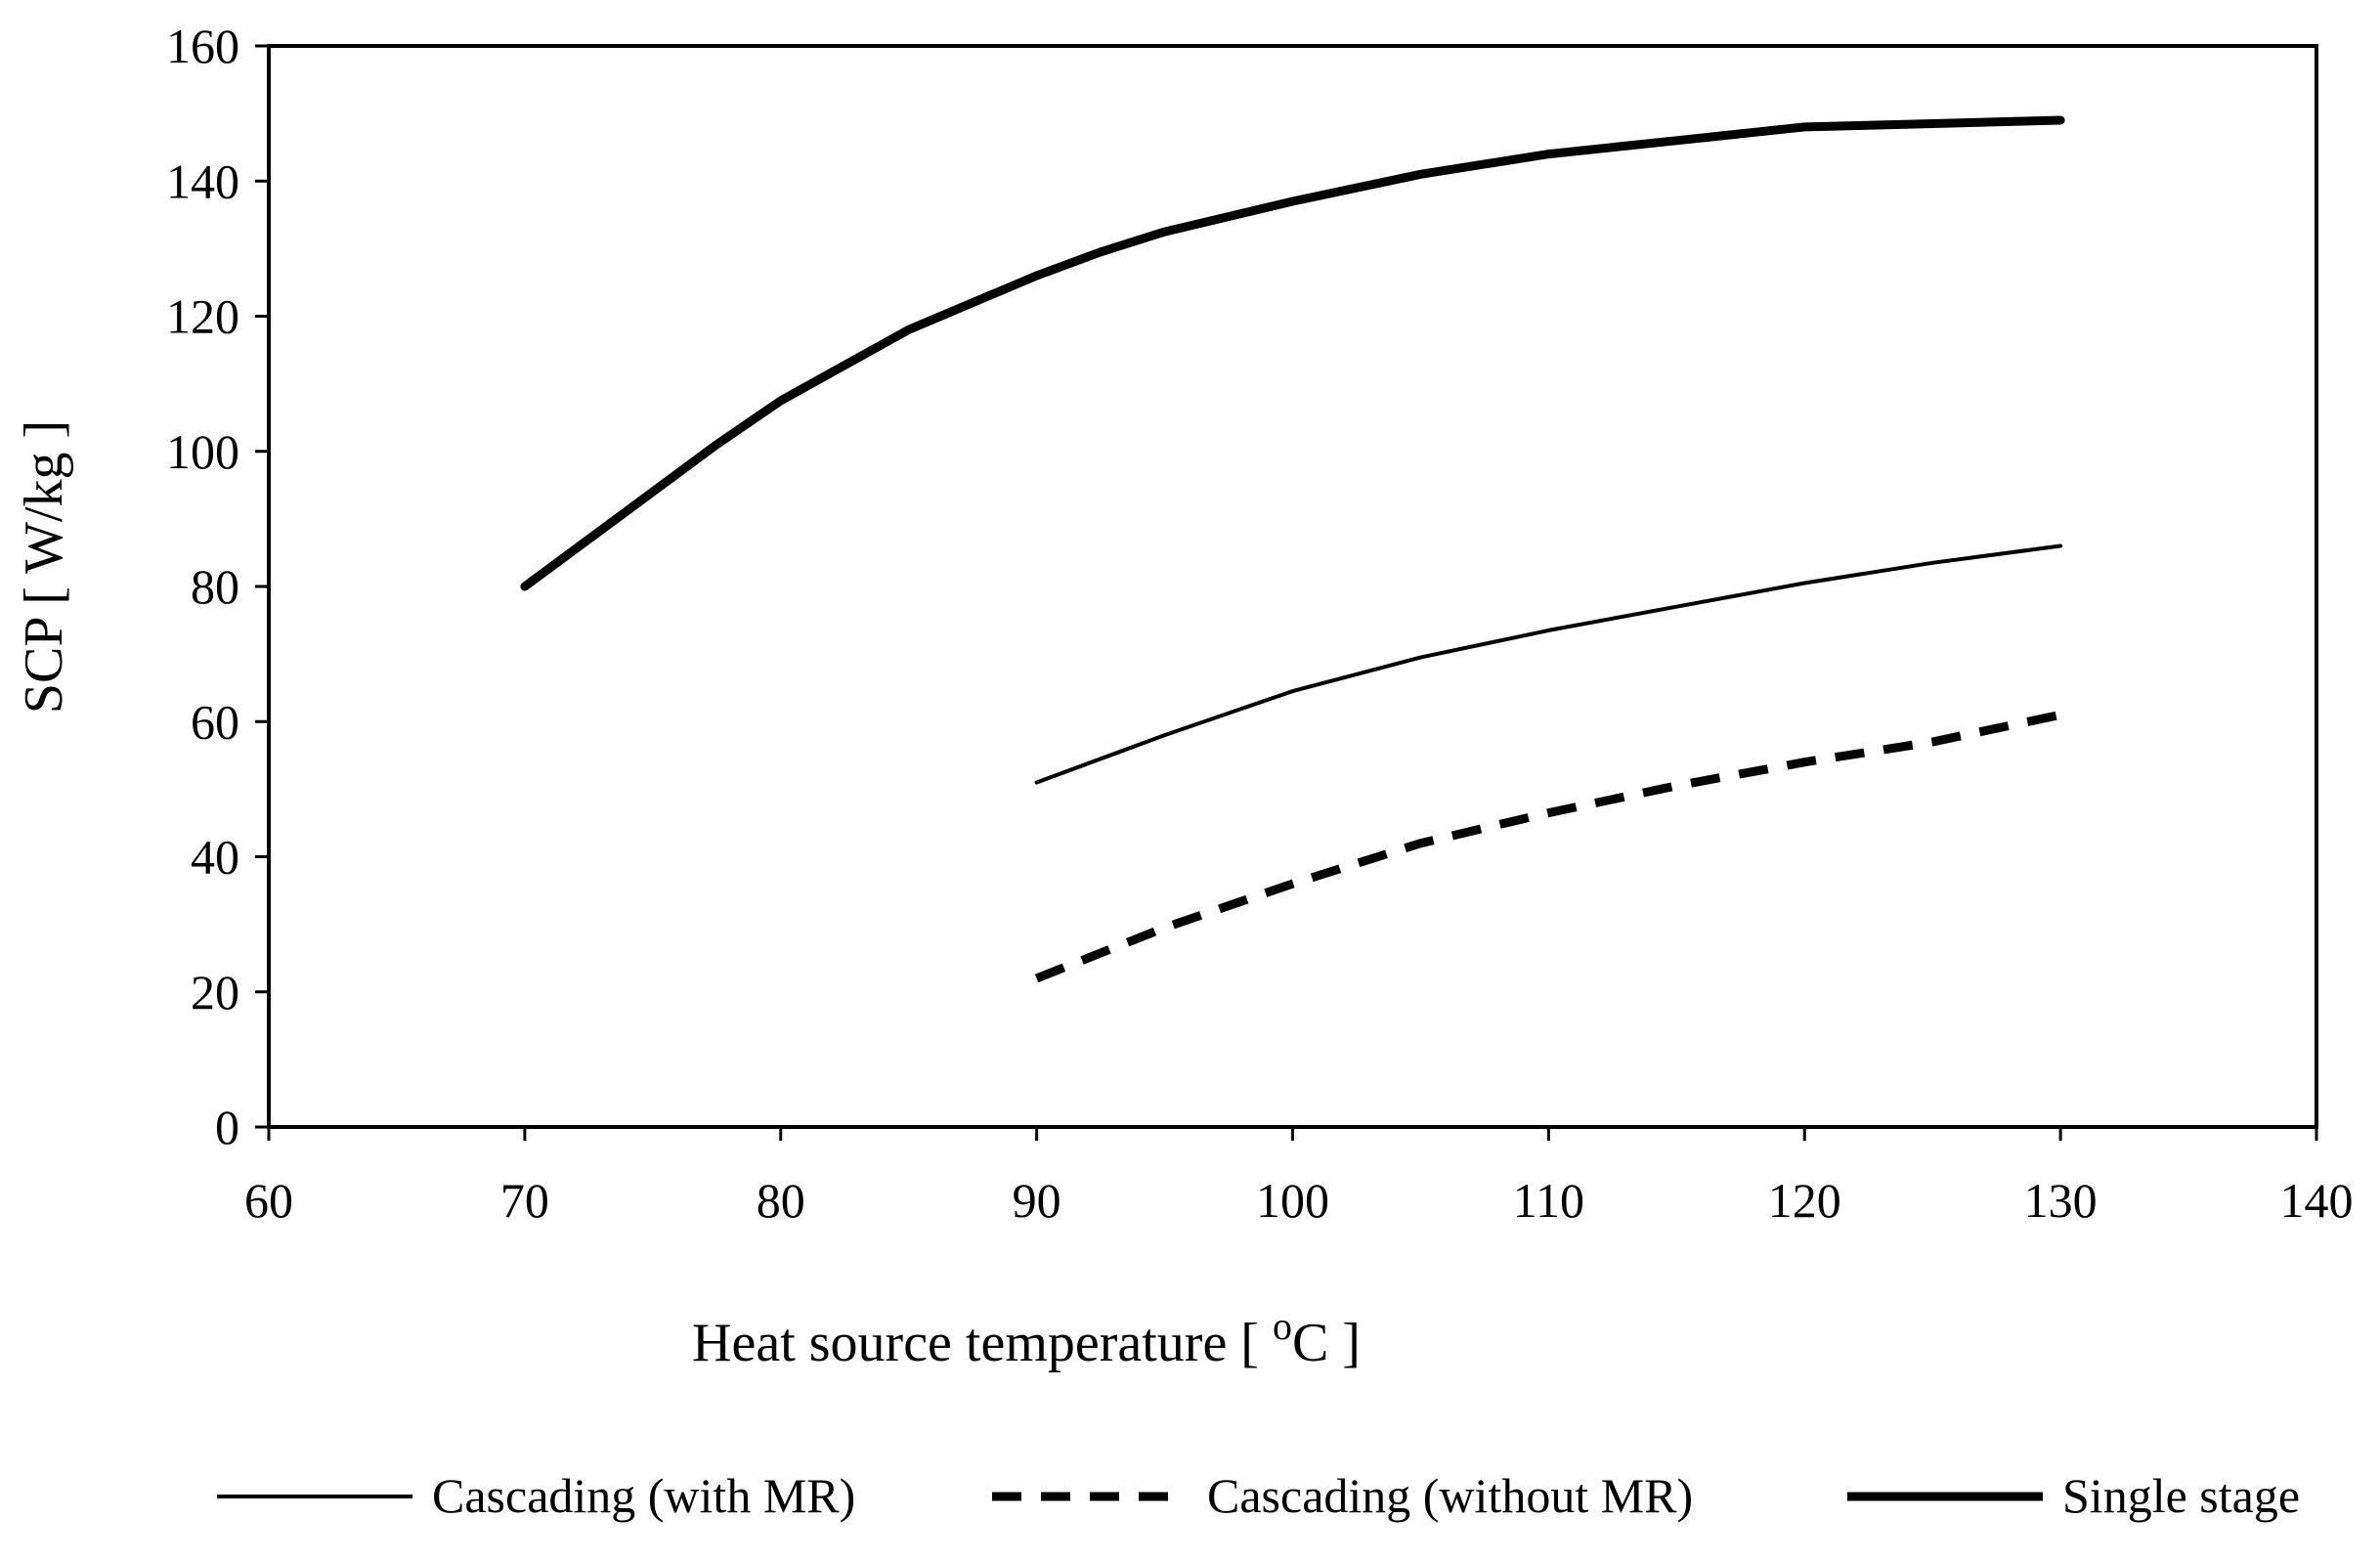 This screenshot has height=1561, width=2380. I want to click on x-tick-label: 110, so click(1548, 1200).